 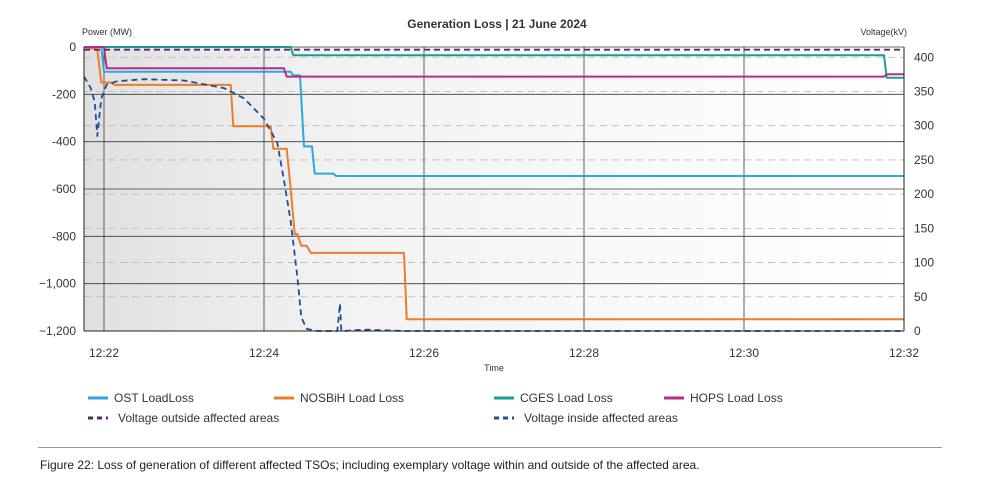 What do you see at coordinates (57, 284) in the screenshot?
I see `y-left-tick-label: −1,000` at bounding box center [57, 284].